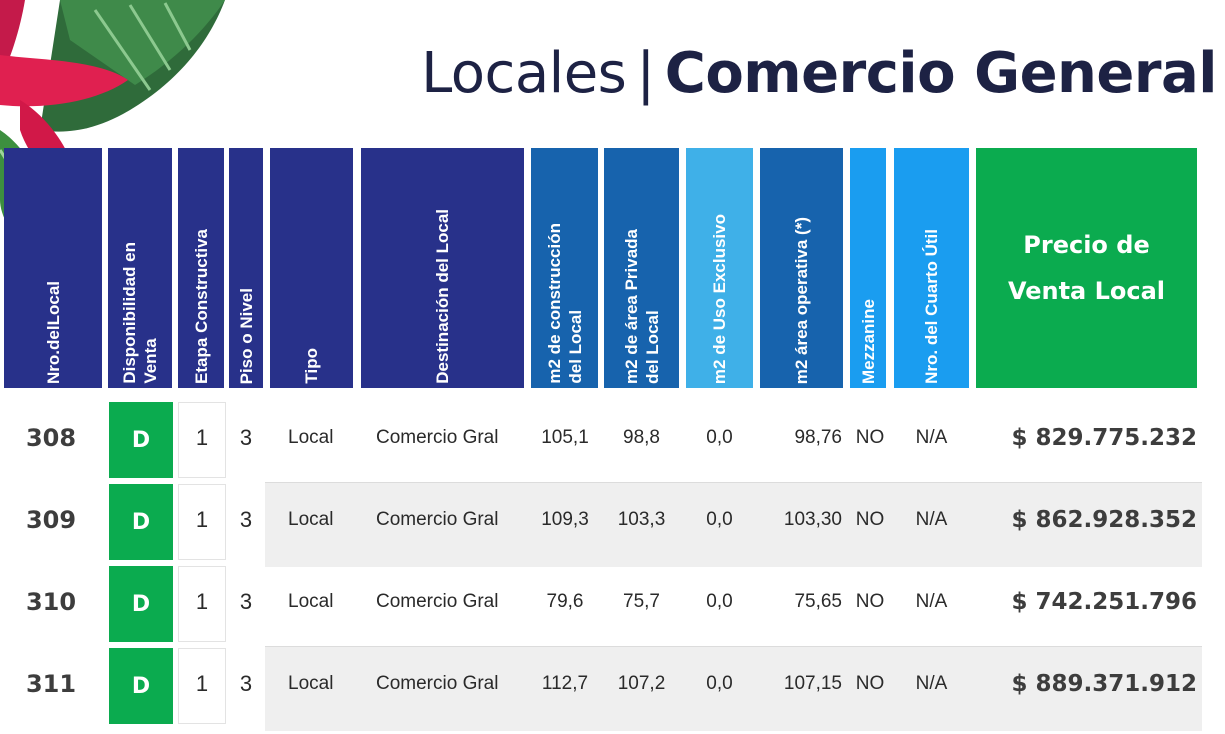 This screenshot has width=1225, height=734. I want to click on row-m2-privada: 103,3, so click(641, 519).